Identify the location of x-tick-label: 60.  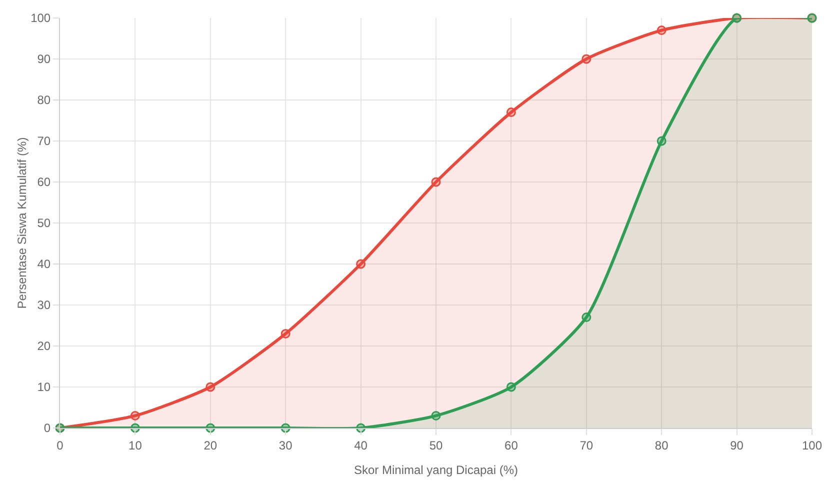
(511, 445).